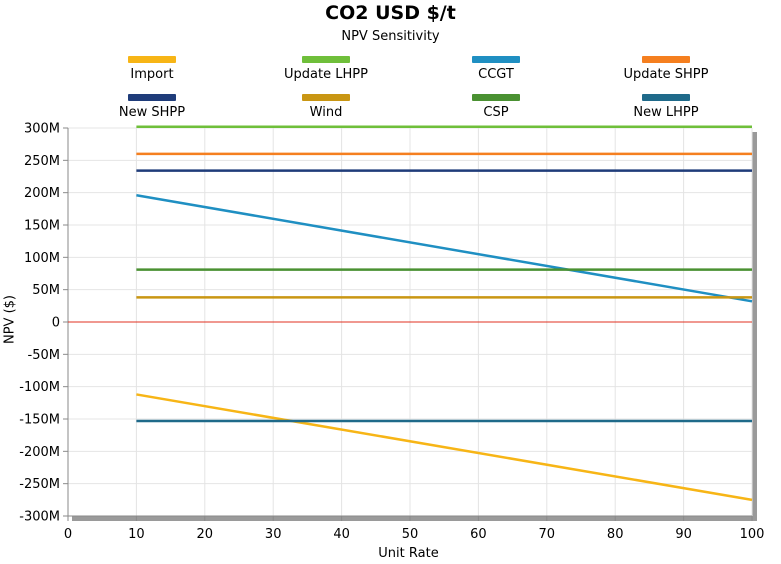 Image resolution: width=781 pixels, height=564 pixels. I want to click on legend-item: New LHPP, so click(666, 107).